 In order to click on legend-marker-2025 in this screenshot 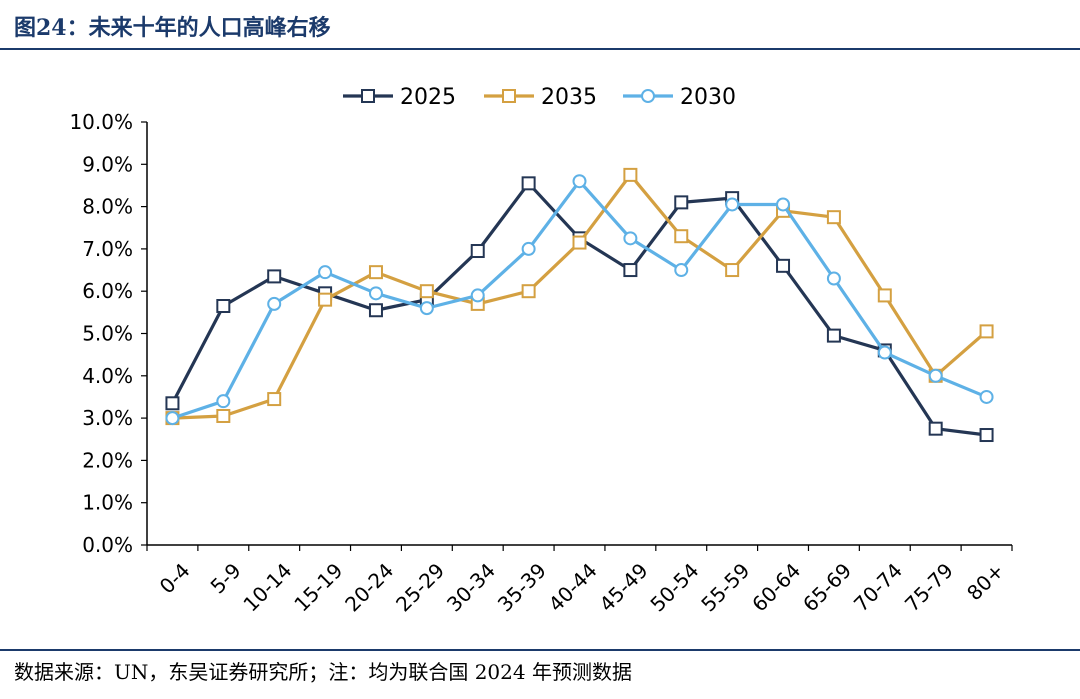, I will do `click(368, 96)`.